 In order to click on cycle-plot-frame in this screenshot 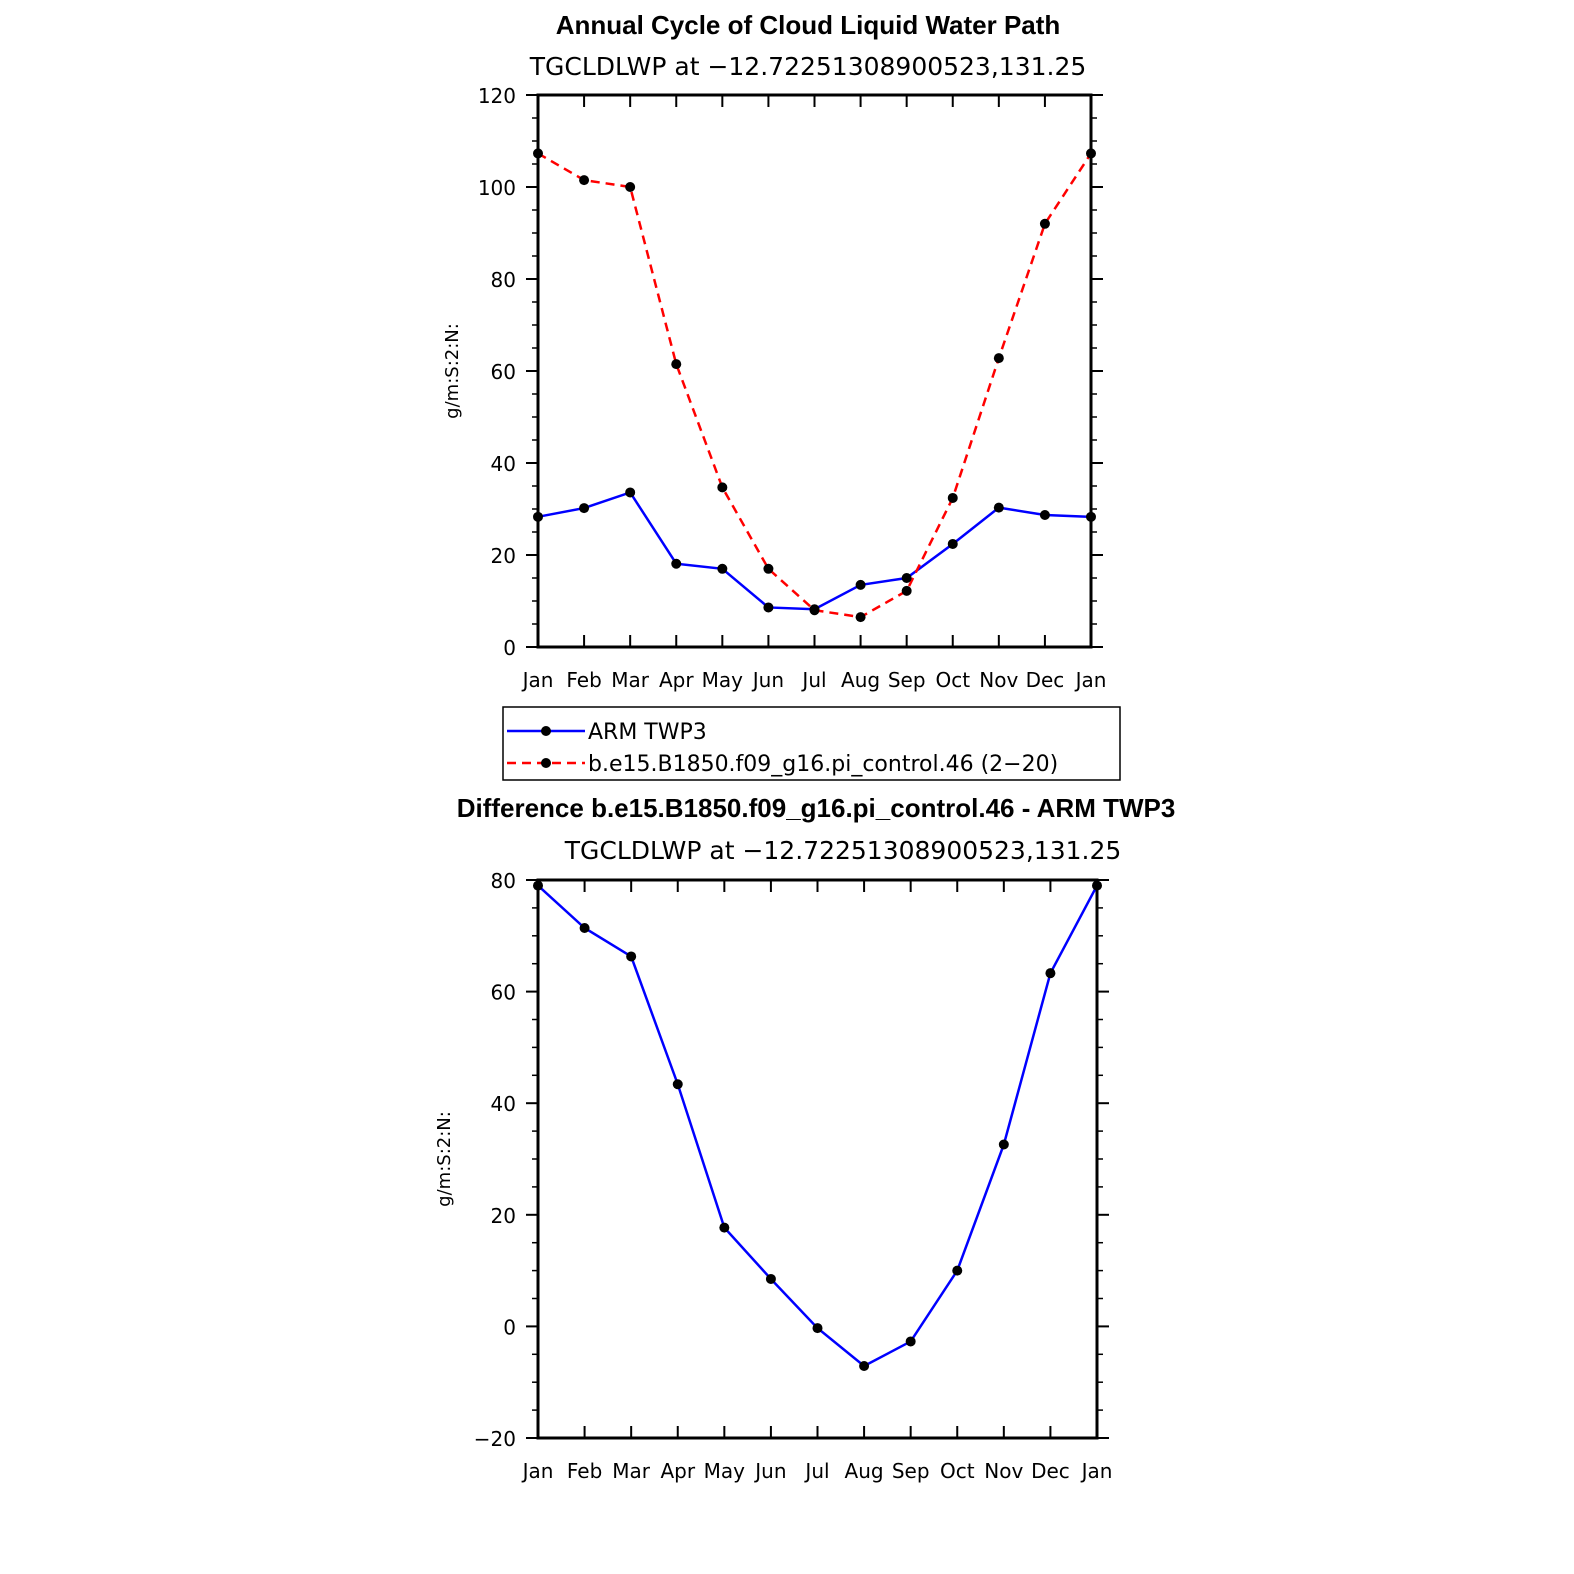, I will do `click(814, 371)`.